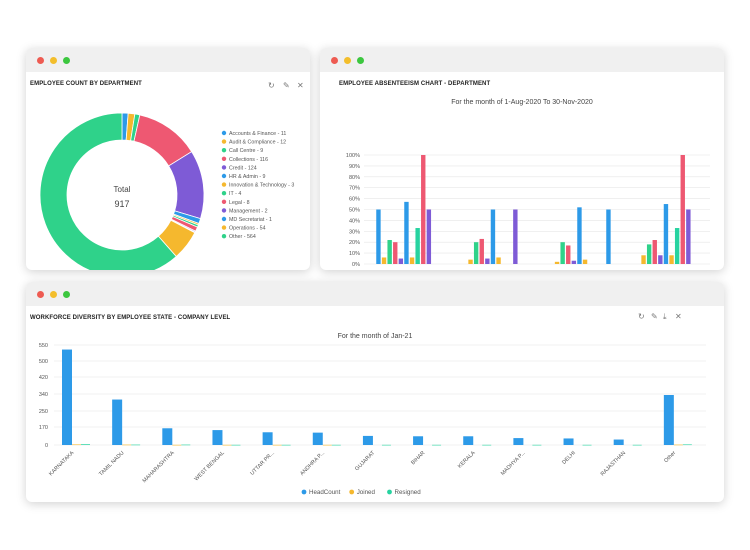 The image size is (750, 550). Describe the element at coordinates (666, 234) in the screenshot. I see `bar-office` at that location.